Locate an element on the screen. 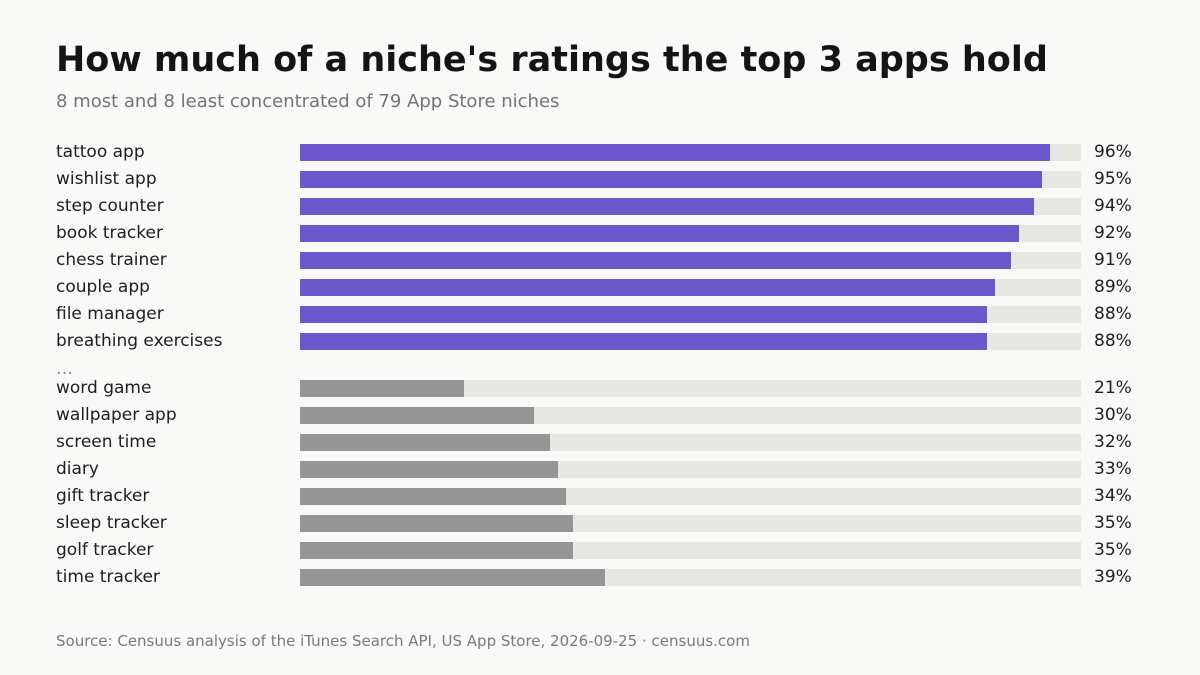 Image resolution: width=1200 pixels, height=675 pixels. category-label: book tracker is located at coordinates (109, 233).